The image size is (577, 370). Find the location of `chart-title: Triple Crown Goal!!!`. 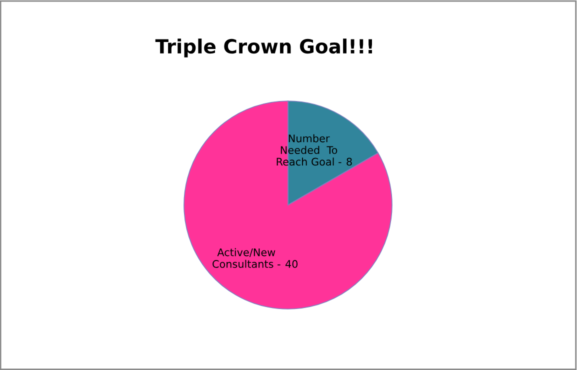

chart-title: Triple Crown Goal!!! is located at coordinates (263, 48).